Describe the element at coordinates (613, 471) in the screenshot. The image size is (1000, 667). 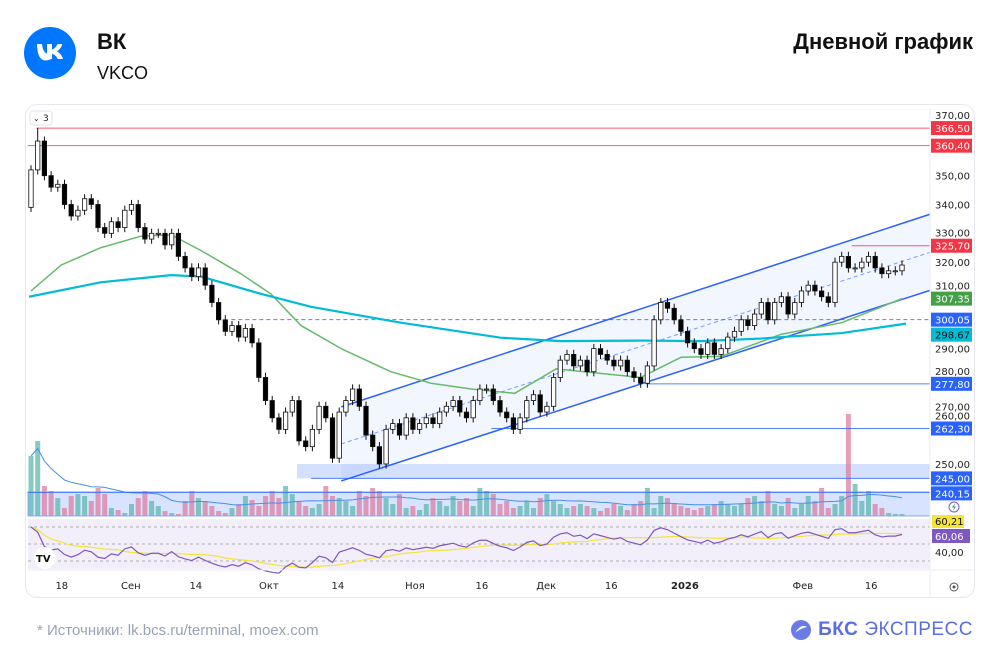
I see `support-zone` at that location.